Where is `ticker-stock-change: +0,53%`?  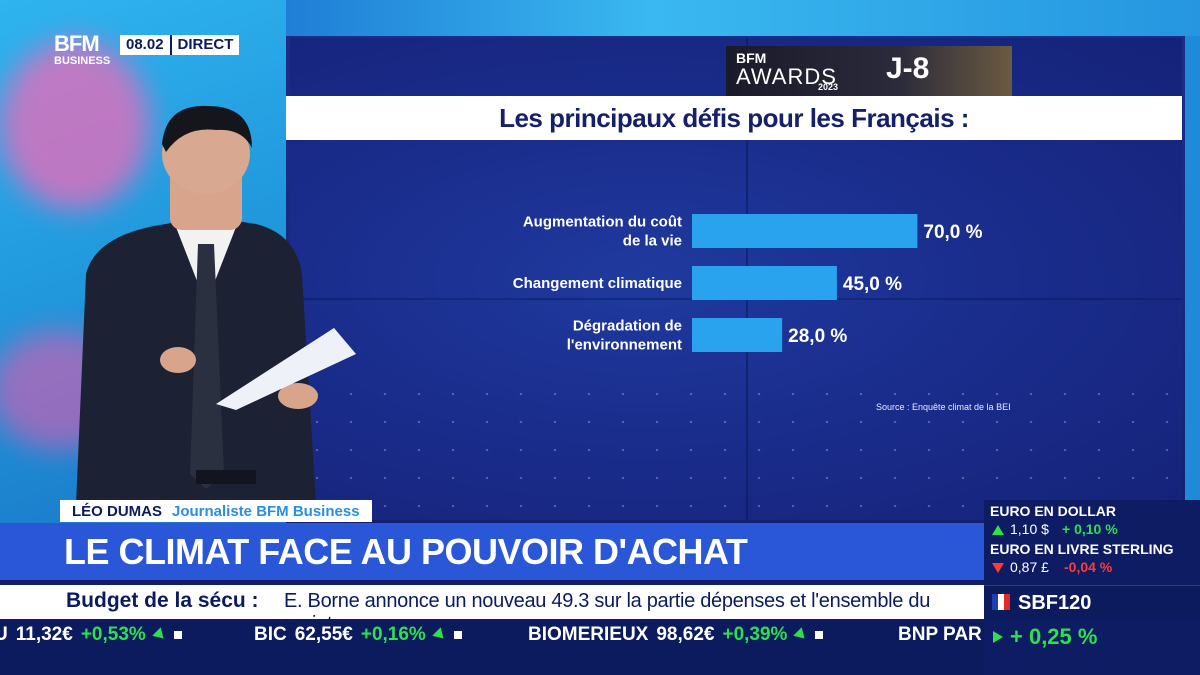
ticker-stock-change: +0,53% is located at coordinates (113, 634).